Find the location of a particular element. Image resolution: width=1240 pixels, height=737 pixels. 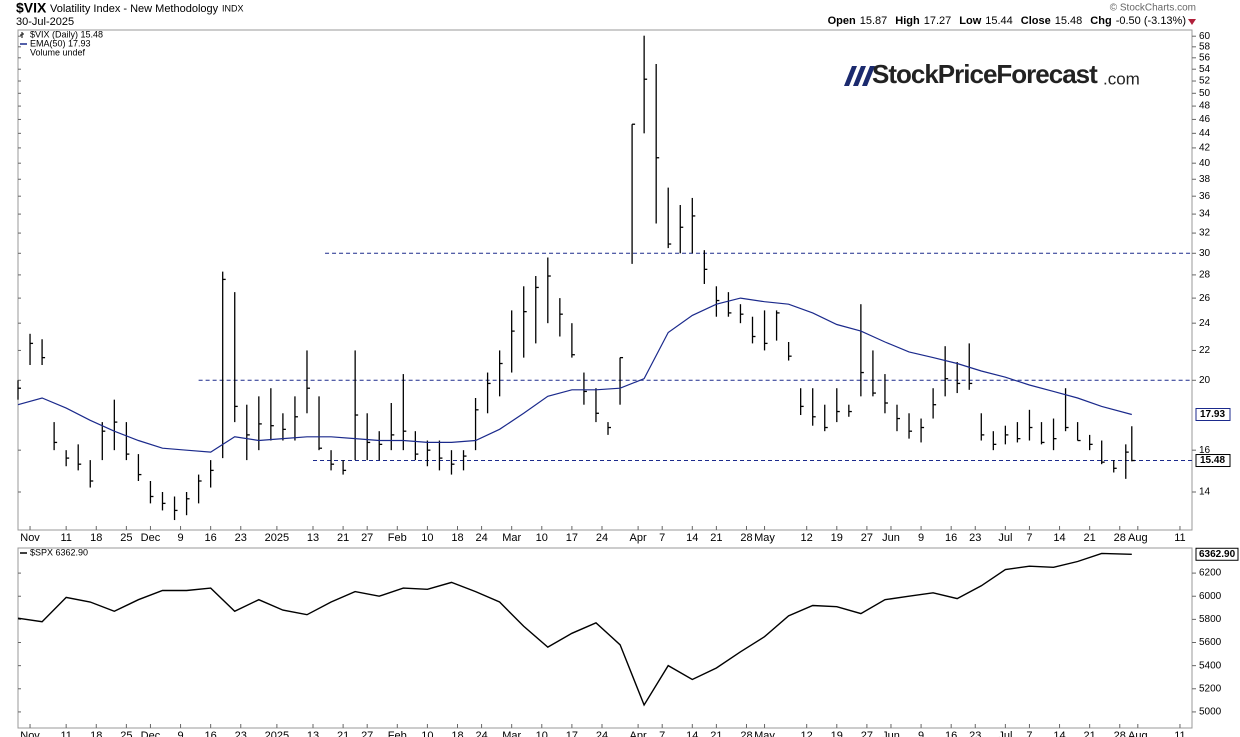

x-tick-label: 17 is located at coordinates (572, 538).